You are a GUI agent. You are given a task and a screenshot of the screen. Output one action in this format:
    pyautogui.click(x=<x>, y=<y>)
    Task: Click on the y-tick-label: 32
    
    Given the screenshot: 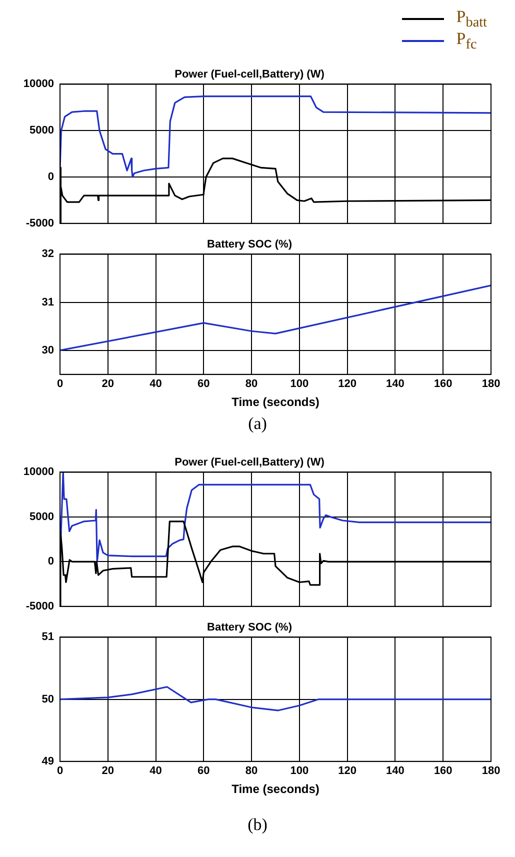 What is the action you would take?
    pyautogui.click(x=48, y=254)
    